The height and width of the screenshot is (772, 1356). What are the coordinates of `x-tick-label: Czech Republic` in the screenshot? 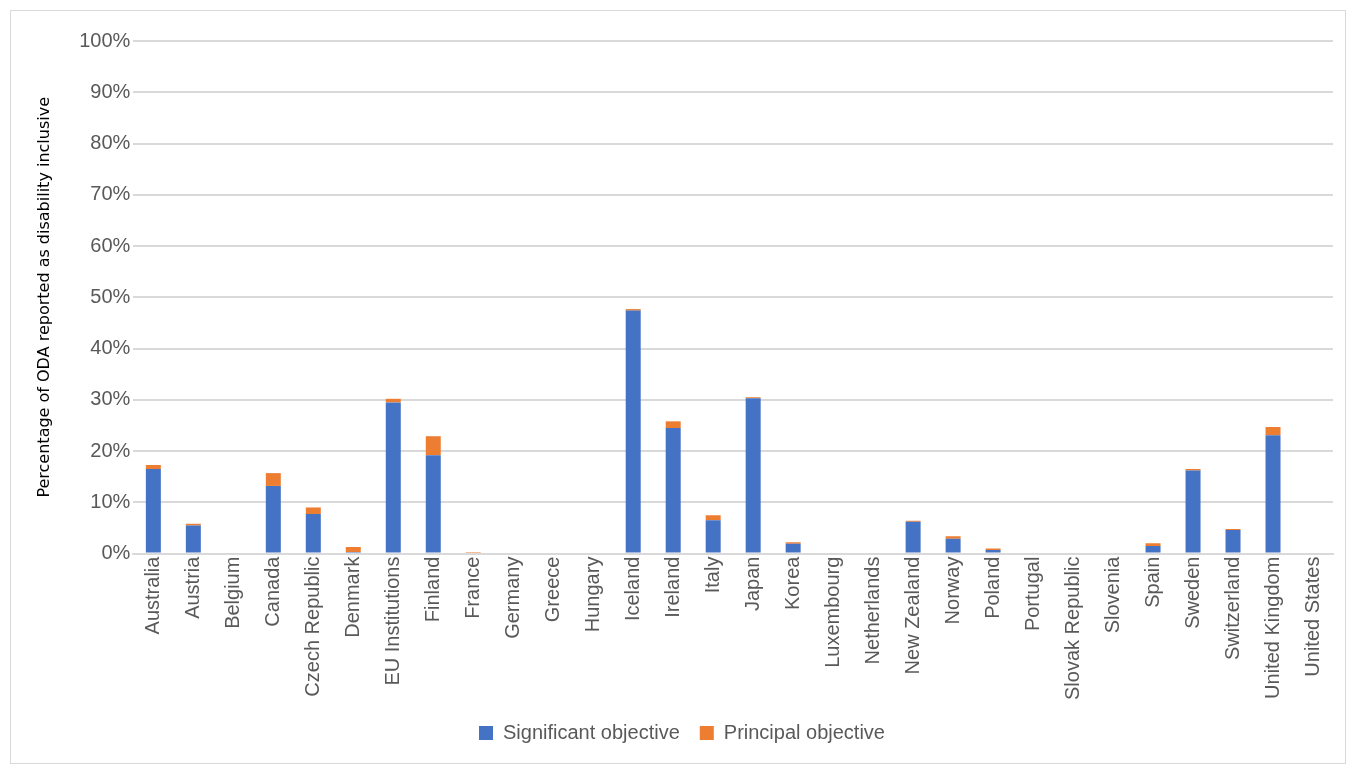 It's located at (311, 626).